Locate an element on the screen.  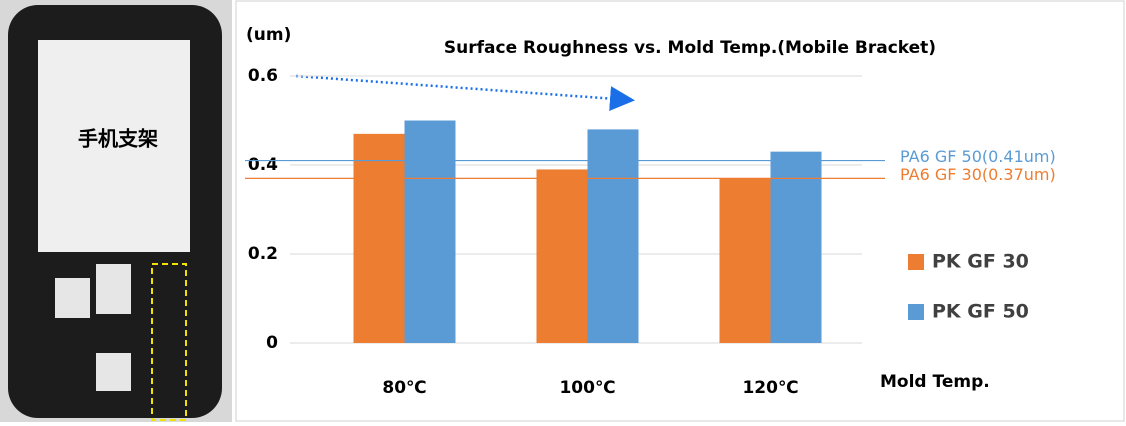
y-tick-label: 0.6 is located at coordinates (263, 76).